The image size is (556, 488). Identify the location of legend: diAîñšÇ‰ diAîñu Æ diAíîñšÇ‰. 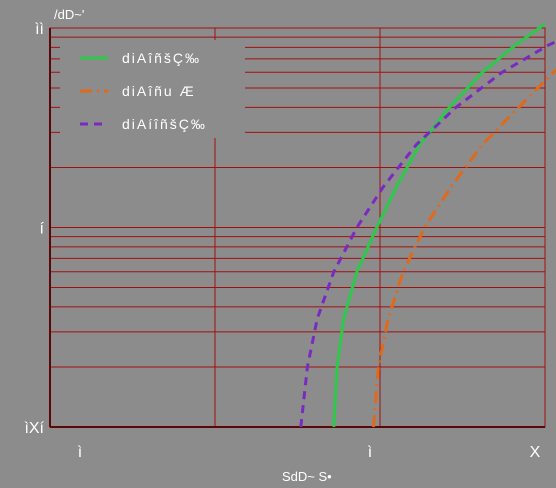
(152, 89).